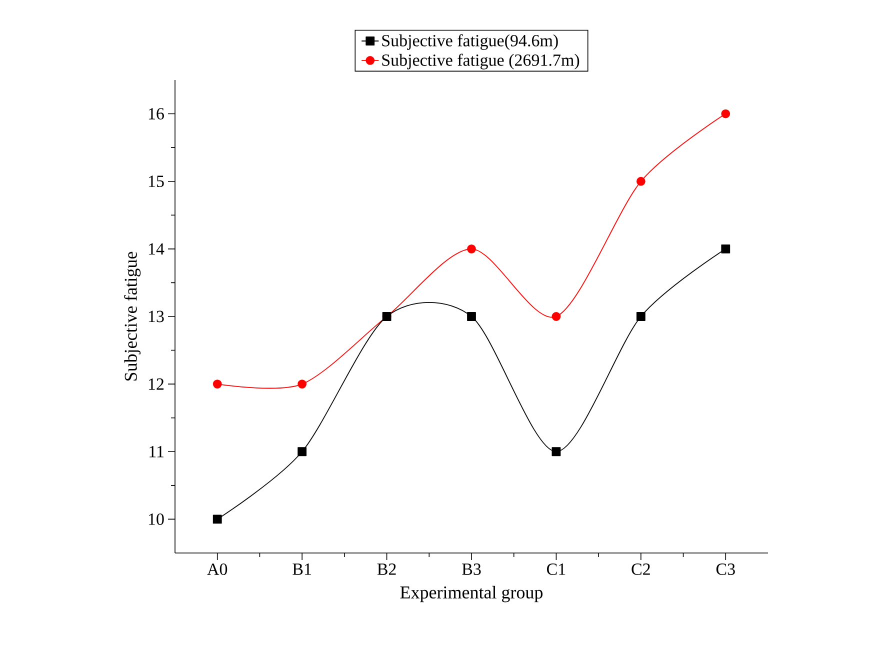  What do you see at coordinates (217, 569) in the screenshot?
I see `x-tick-label: A0` at bounding box center [217, 569].